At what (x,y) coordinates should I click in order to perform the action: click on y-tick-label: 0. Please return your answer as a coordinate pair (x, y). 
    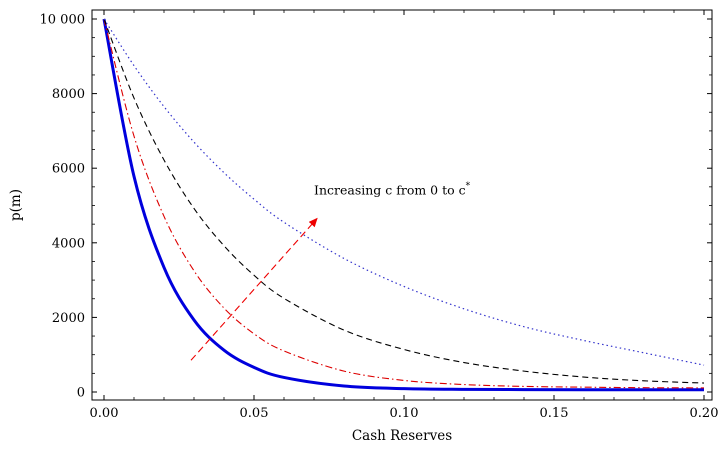
    Looking at the image, I should click on (81, 393).